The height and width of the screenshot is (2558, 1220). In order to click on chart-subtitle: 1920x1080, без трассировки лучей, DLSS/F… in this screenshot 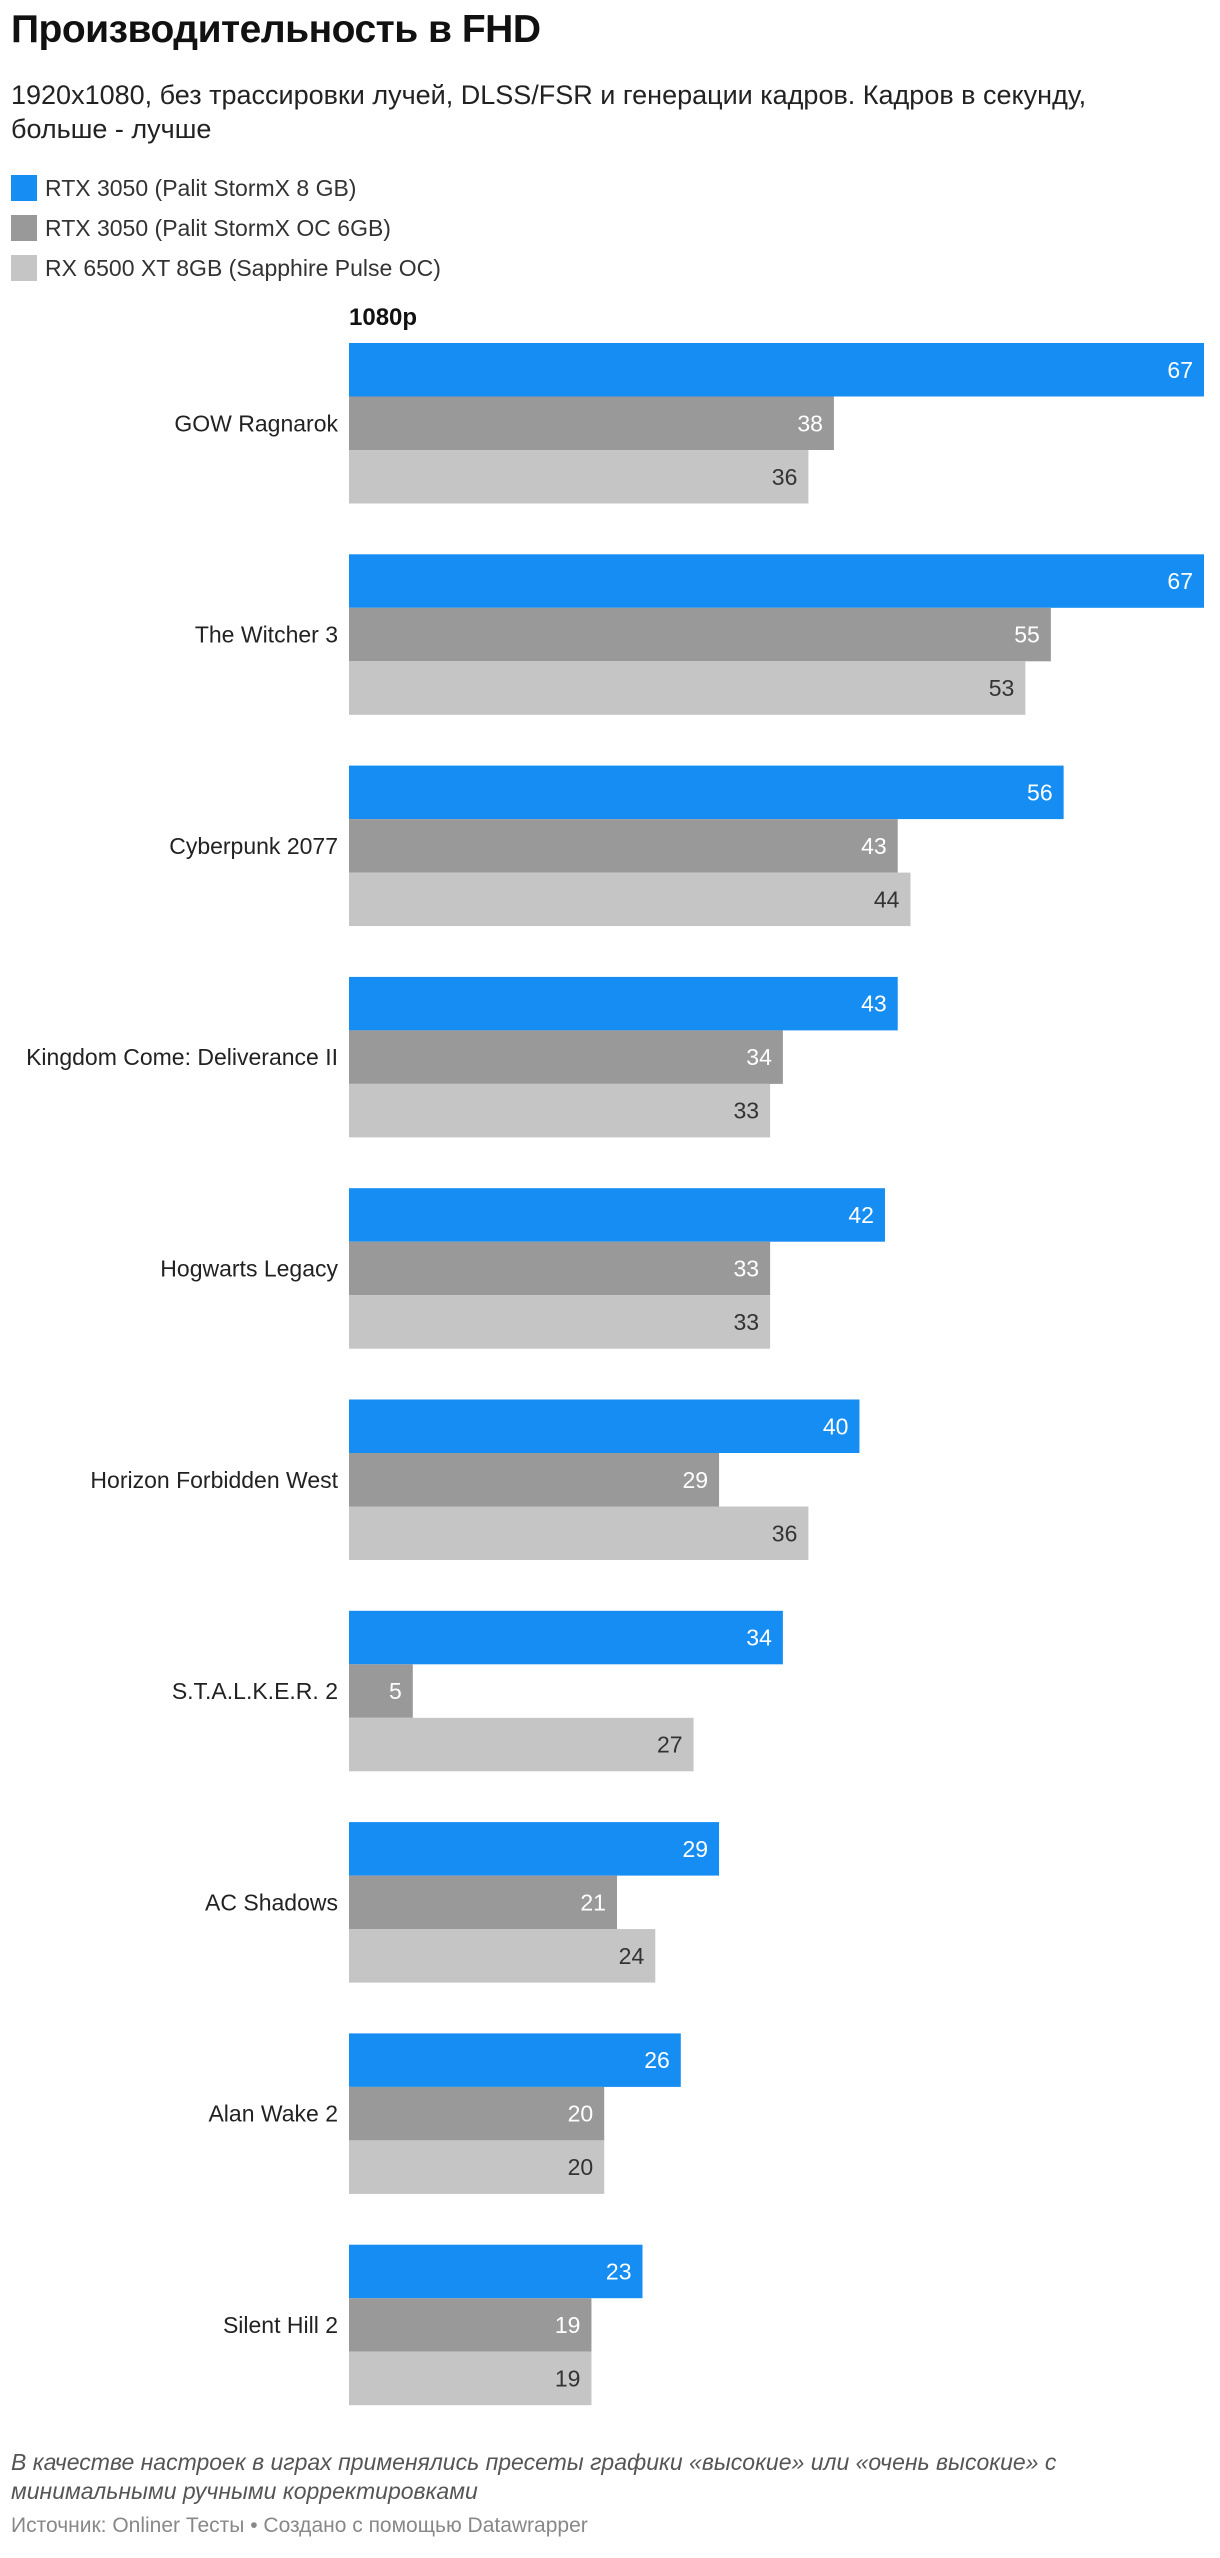, I will do `click(549, 112)`.